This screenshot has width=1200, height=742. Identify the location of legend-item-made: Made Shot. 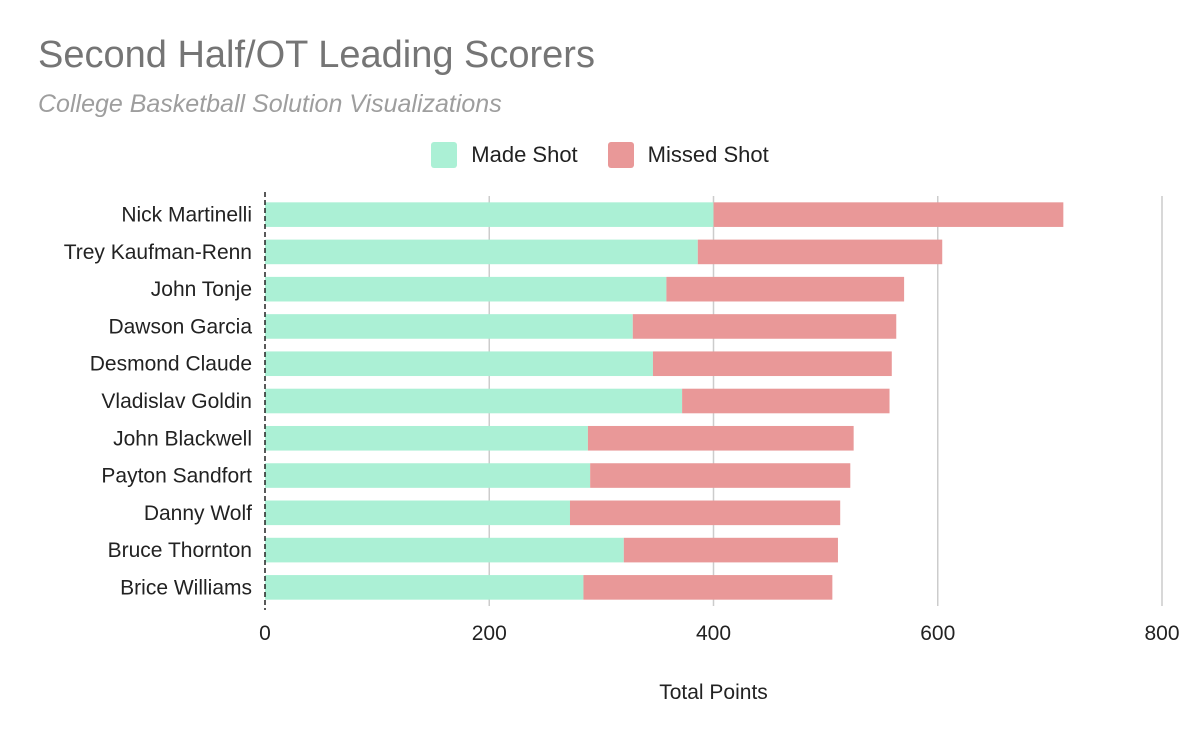
(504, 155).